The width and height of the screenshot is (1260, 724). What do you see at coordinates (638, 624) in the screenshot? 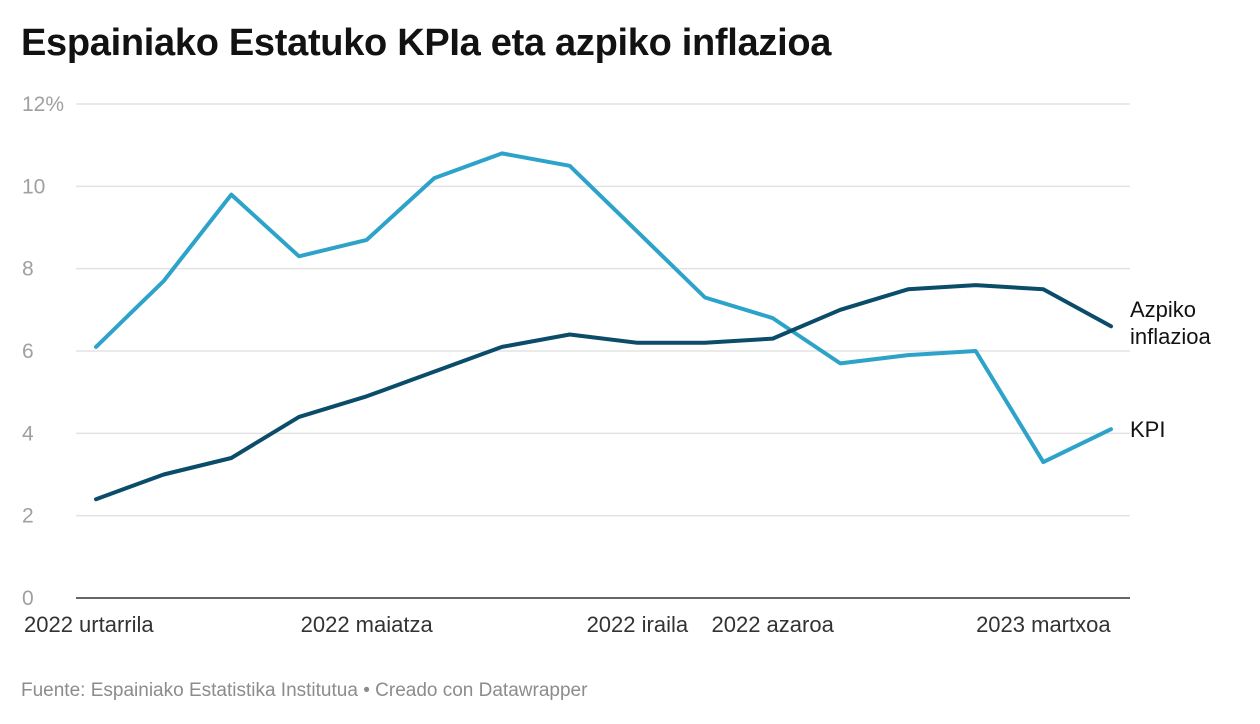
I see `x-tick-label: 2022 iraila` at bounding box center [638, 624].